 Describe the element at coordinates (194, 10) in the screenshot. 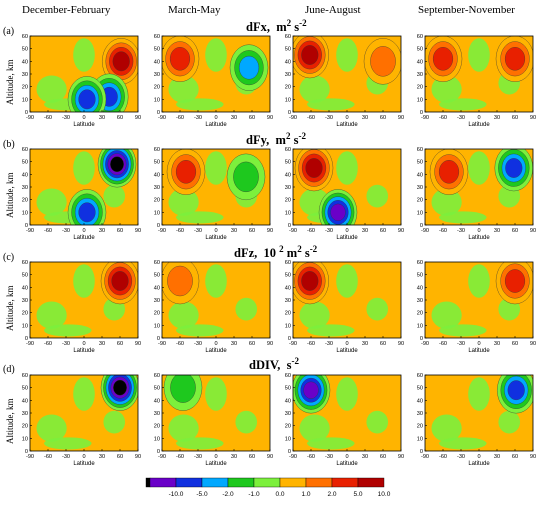

I see `season-header-mam: March-May` at that location.